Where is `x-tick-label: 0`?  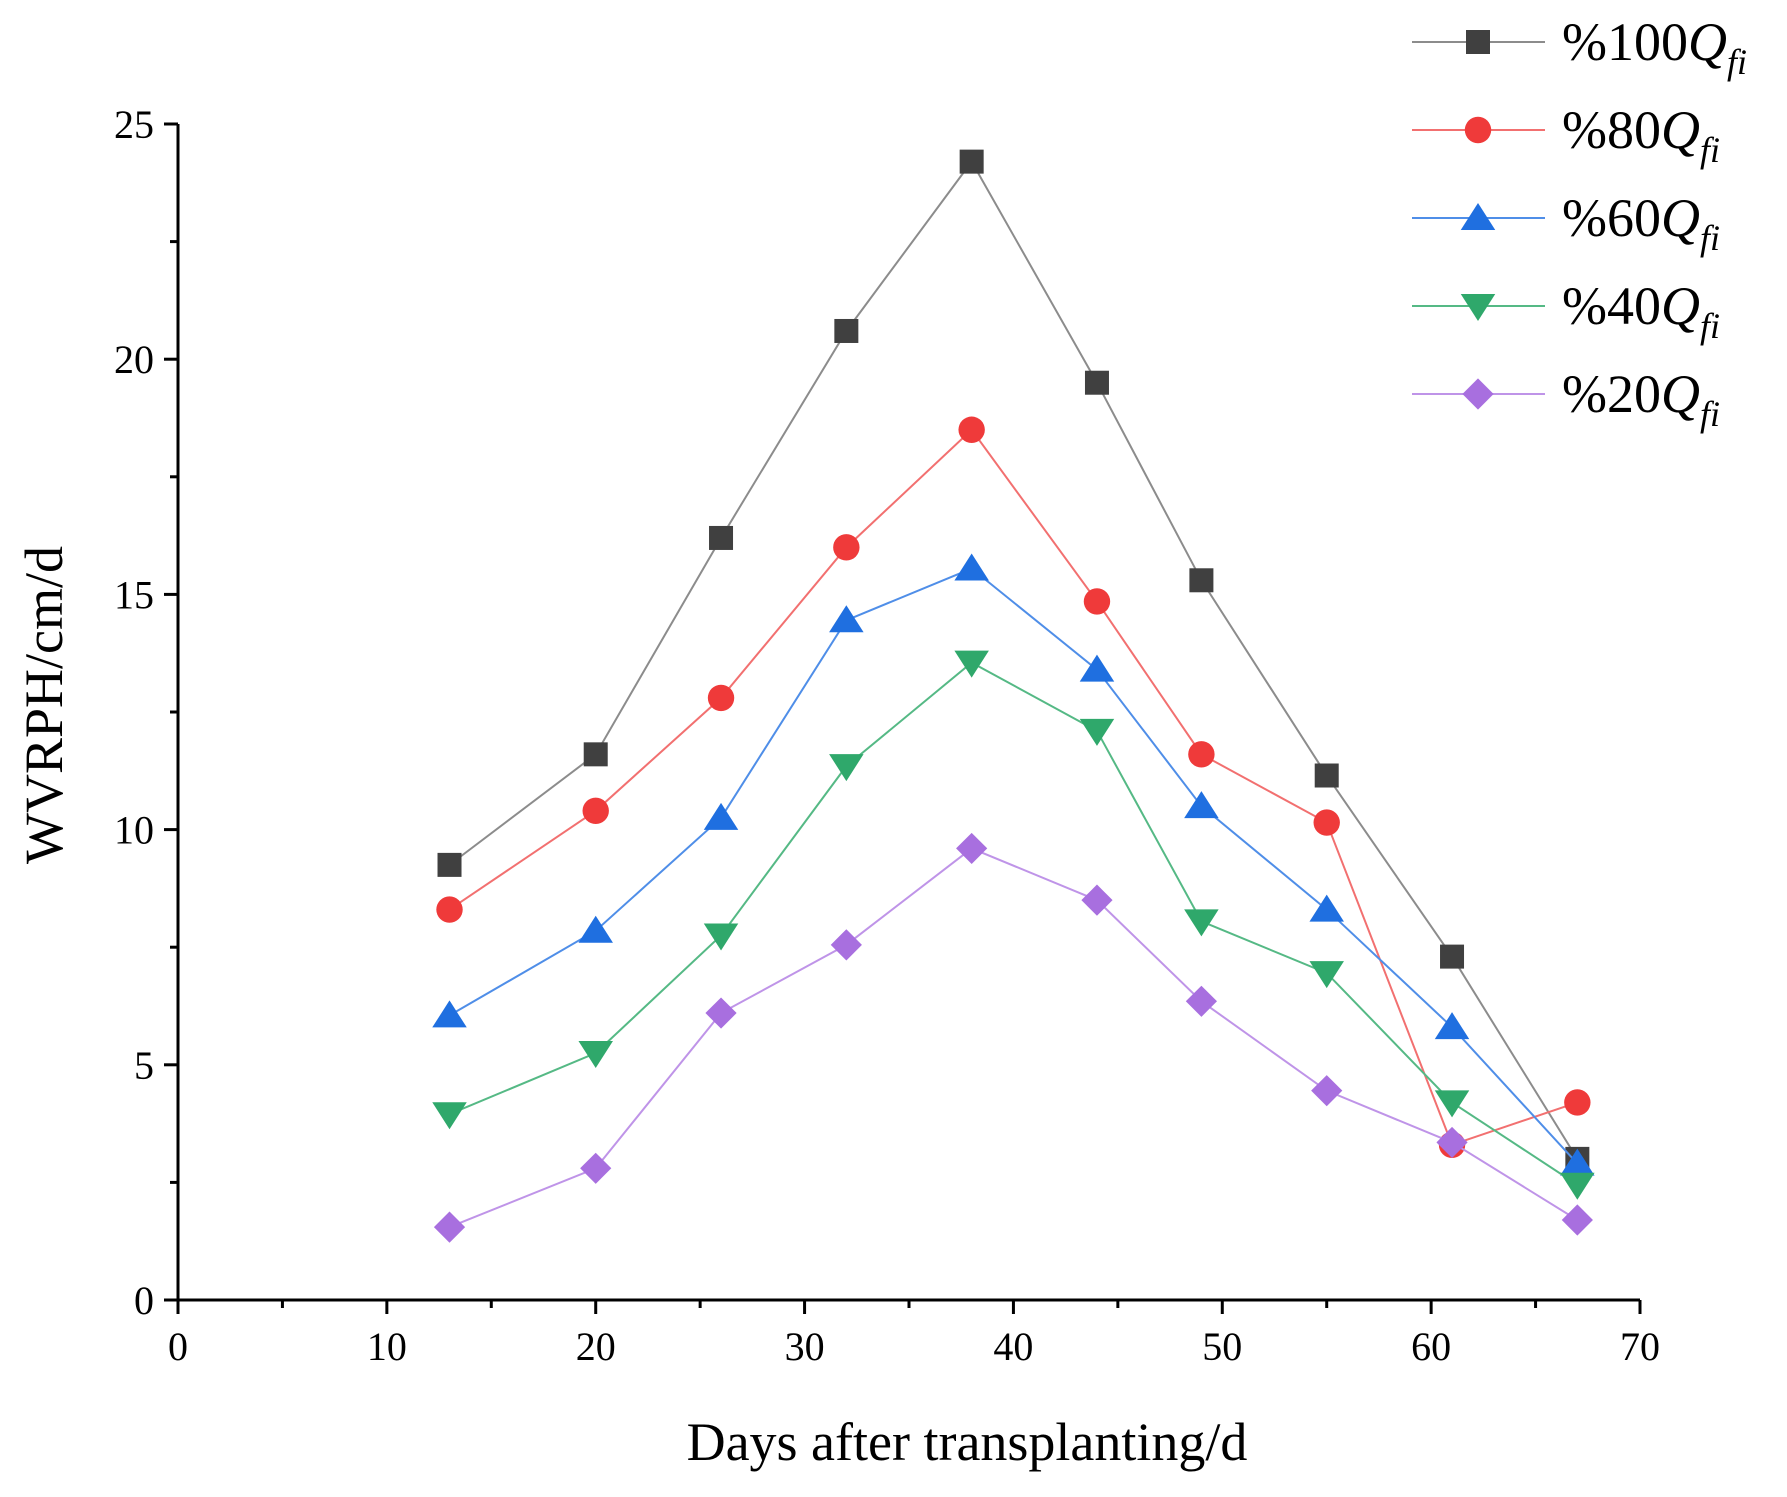 x-tick-label: 0 is located at coordinates (178, 1346).